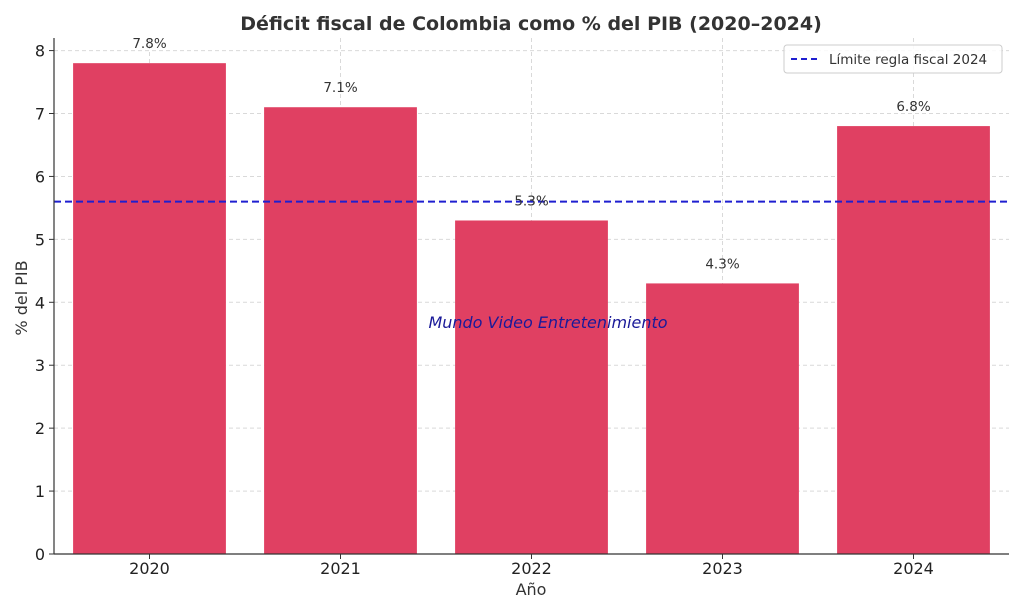 The image size is (1024, 614). I want to click on data-label-2021: 7.1%, so click(340, 88).